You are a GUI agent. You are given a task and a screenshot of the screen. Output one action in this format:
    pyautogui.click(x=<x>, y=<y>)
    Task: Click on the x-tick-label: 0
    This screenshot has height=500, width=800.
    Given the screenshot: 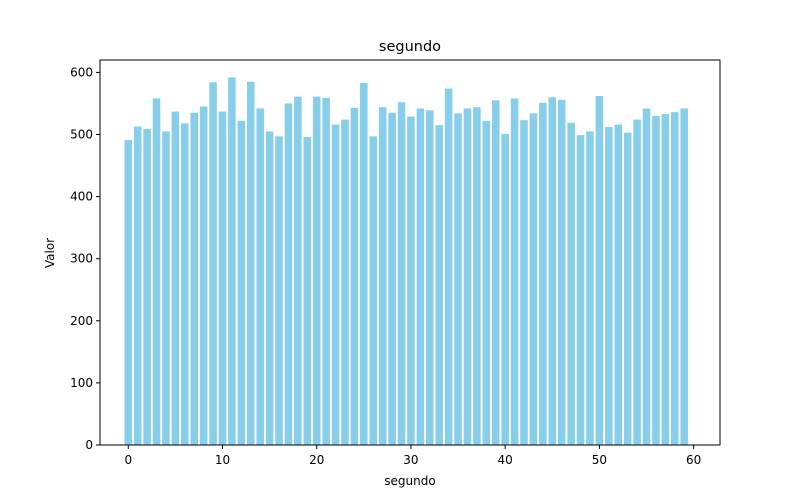 What is the action you would take?
    pyautogui.click(x=128, y=460)
    